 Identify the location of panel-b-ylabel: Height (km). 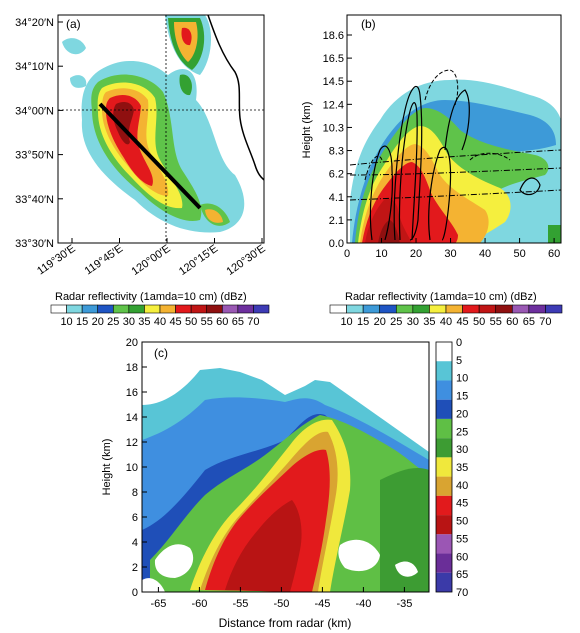
(307, 130).